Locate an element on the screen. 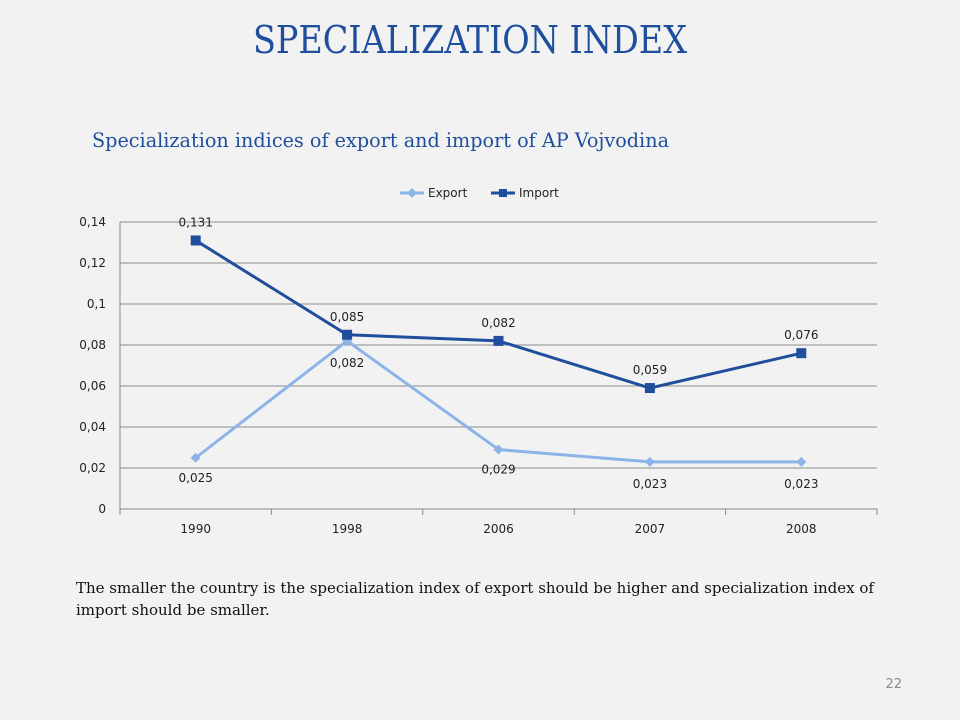 The image size is (960, 720). data-label: 0,131 is located at coordinates (196, 222).